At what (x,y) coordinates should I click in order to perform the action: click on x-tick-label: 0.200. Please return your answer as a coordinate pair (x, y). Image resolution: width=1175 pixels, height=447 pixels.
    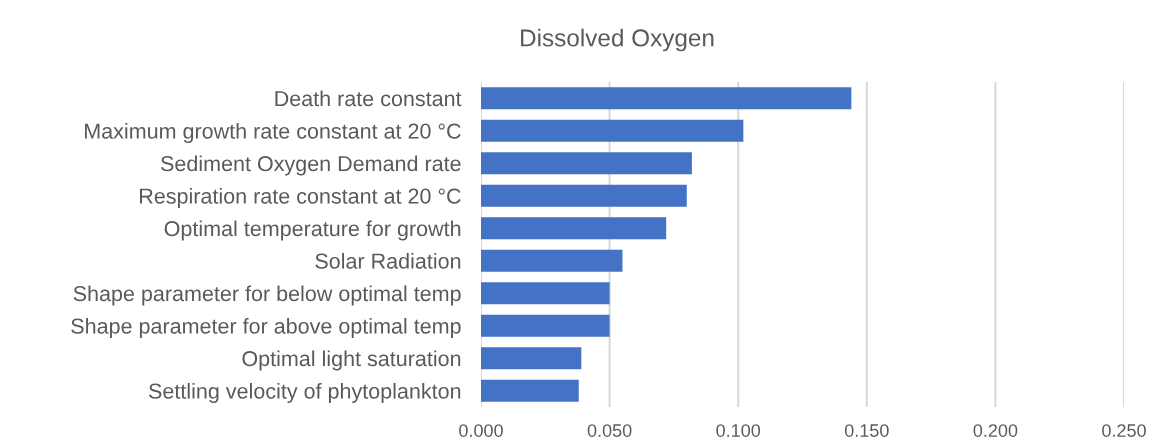
    Looking at the image, I should click on (995, 430).